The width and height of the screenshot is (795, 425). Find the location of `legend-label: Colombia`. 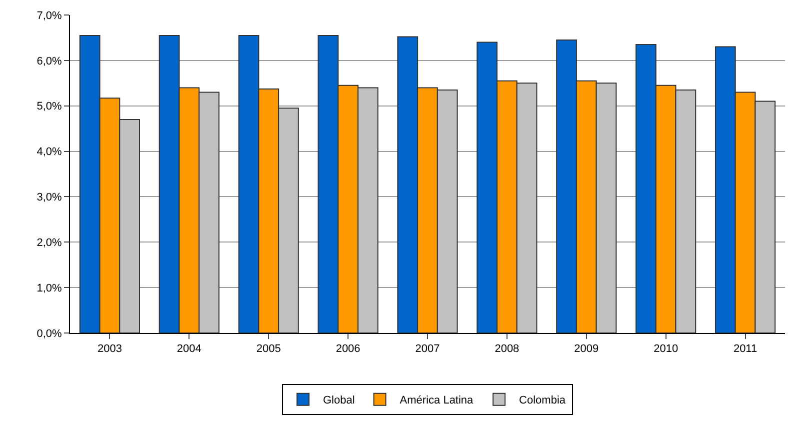

legend-label: Colombia is located at coordinates (542, 400).